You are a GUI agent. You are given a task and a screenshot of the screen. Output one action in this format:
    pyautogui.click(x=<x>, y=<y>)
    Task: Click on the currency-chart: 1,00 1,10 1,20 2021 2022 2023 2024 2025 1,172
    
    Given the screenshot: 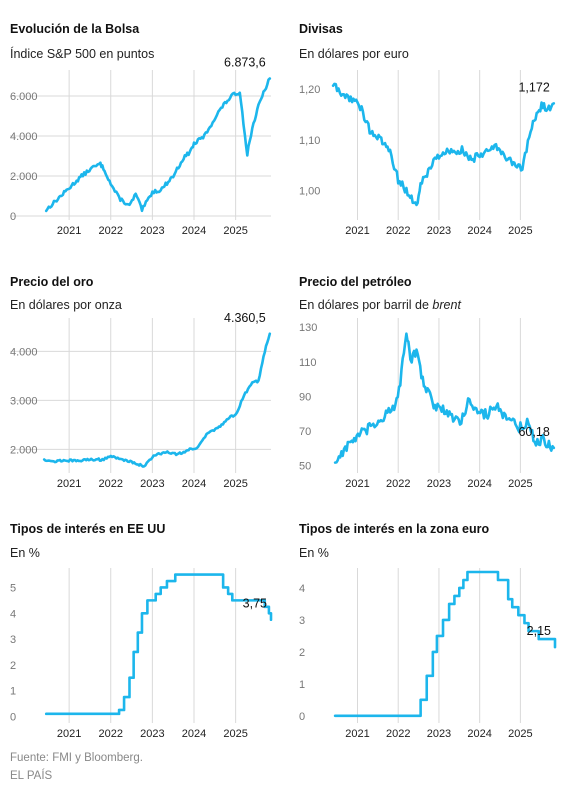 What is the action you would take?
    pyautogui.click(x=427, y=153)
    